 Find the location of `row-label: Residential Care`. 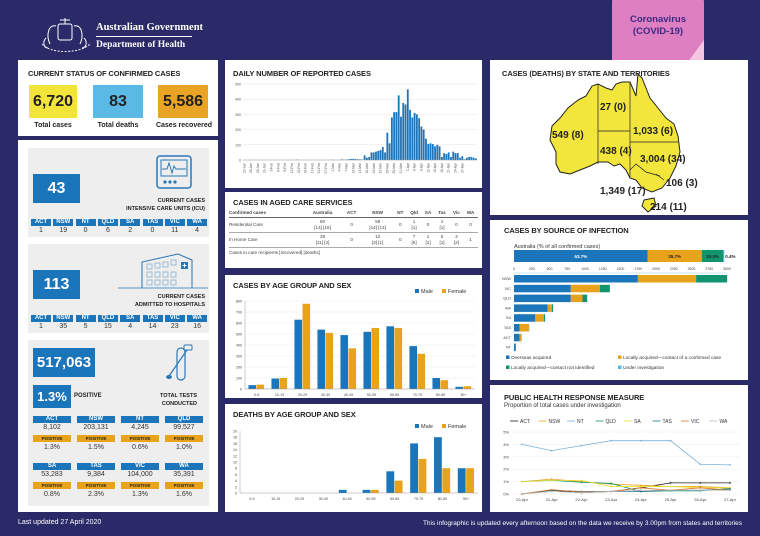

row-label: Residential Care is located at coordinates (246, 224).